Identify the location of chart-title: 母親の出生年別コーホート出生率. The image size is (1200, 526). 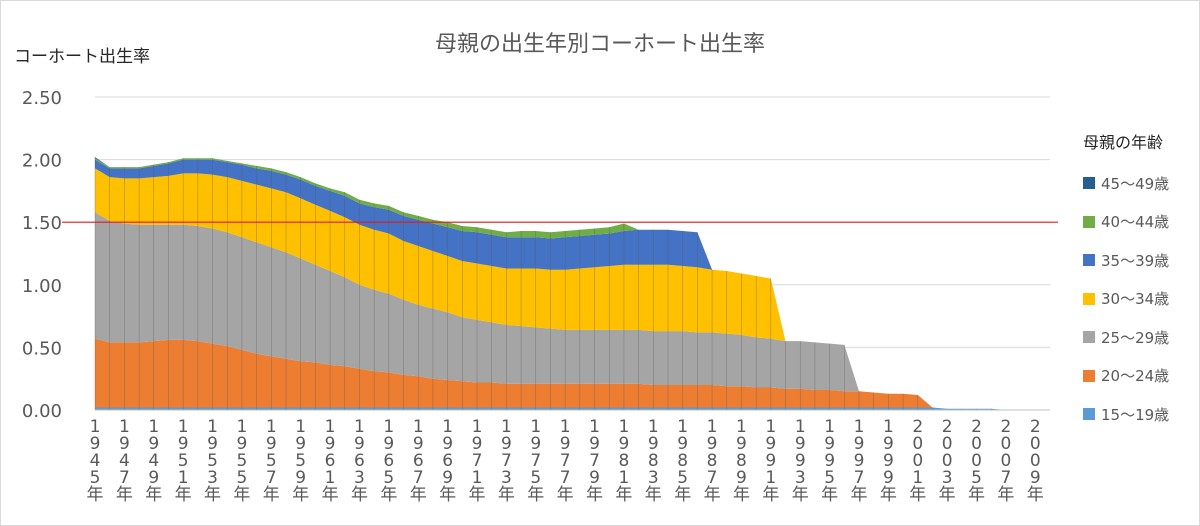
(599, 44).